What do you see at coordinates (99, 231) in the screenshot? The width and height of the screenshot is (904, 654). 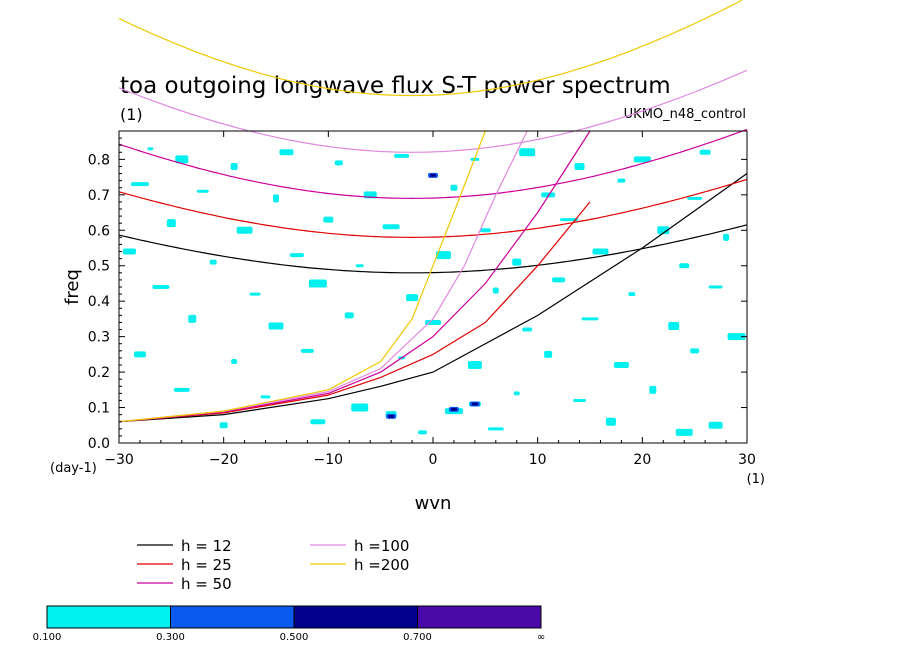 I see `y-tick-label: 0.6` at bounding box center [99, 231].